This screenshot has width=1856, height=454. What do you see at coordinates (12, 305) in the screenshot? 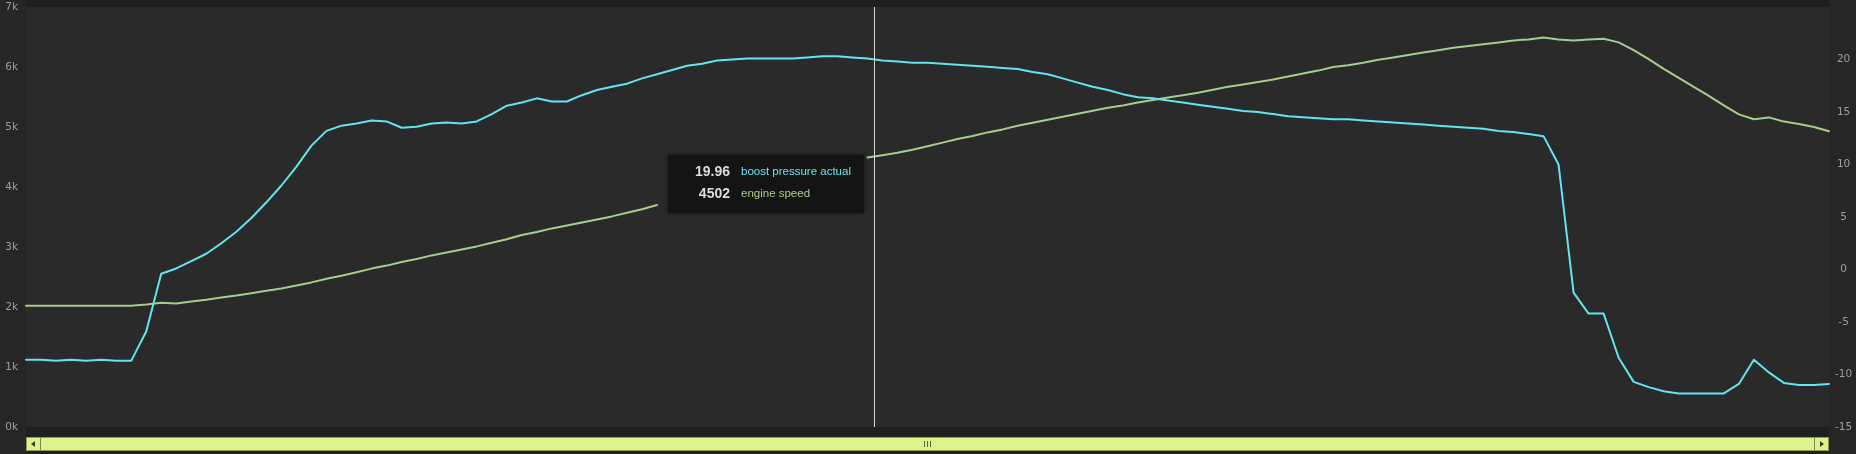
I see `y-tick-label: 2k` at bounding box center [12, 305].